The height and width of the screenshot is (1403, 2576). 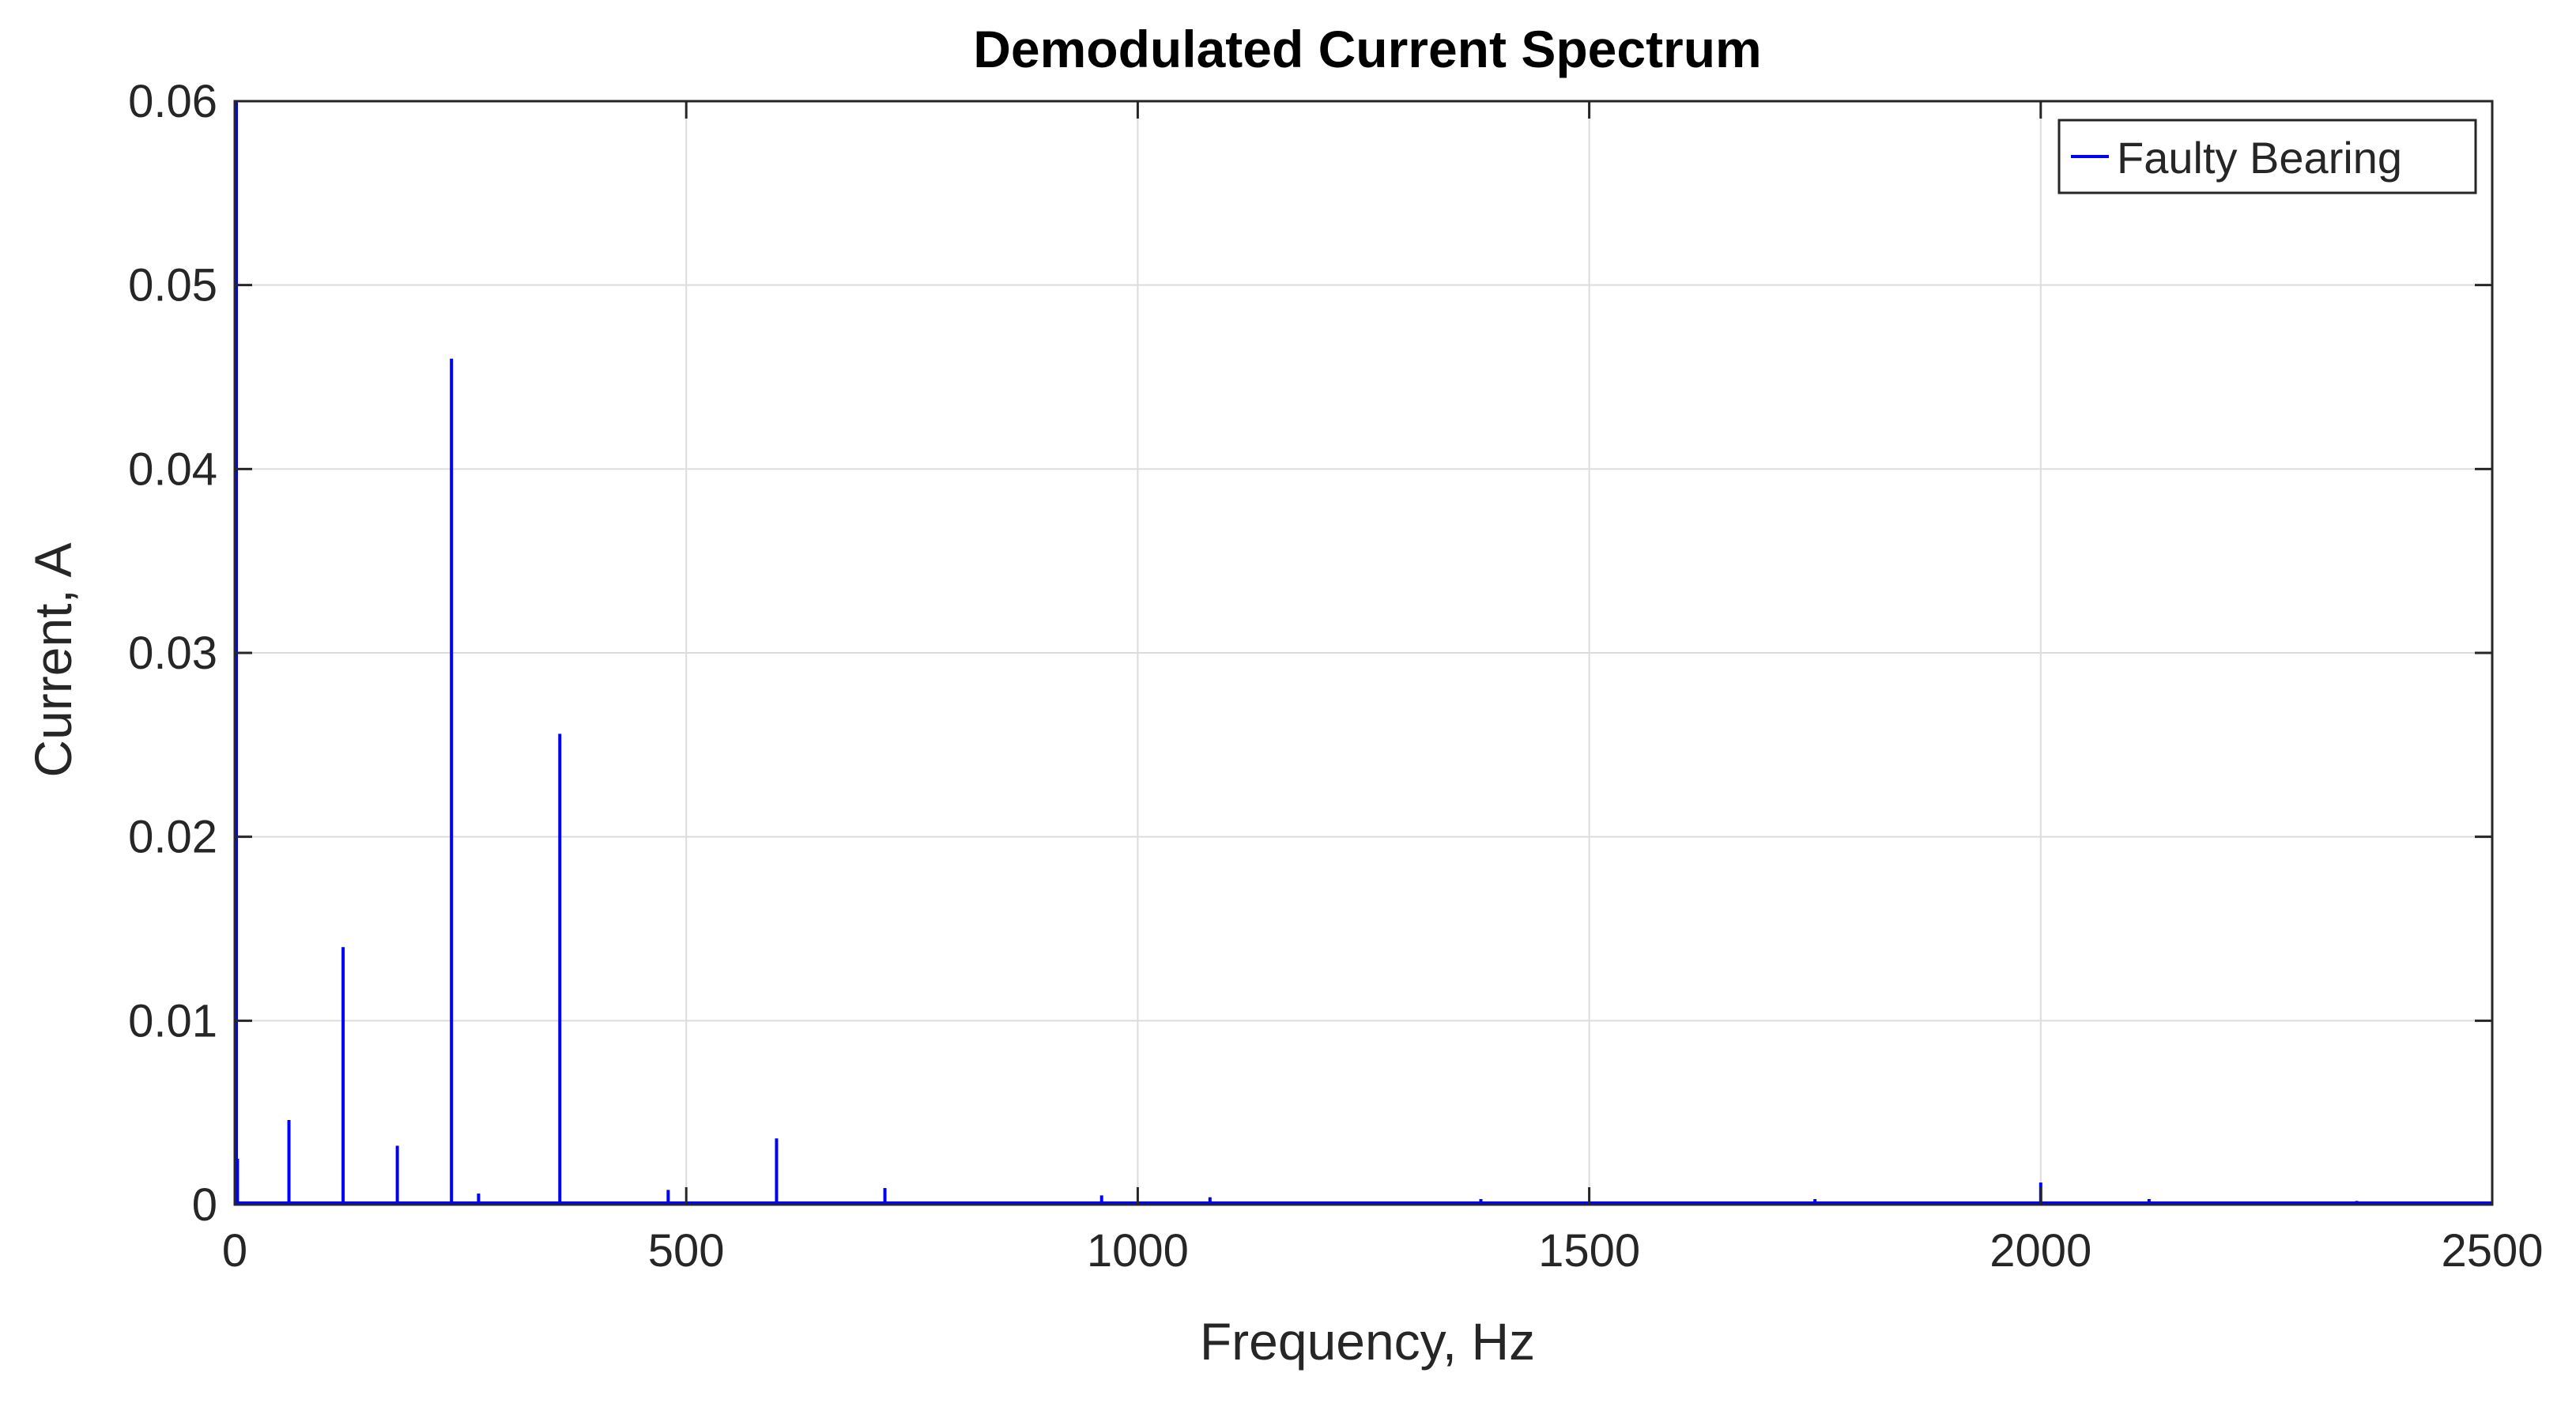 I want to click on y-tick-label: 0.04, so click(x=172, y=469).